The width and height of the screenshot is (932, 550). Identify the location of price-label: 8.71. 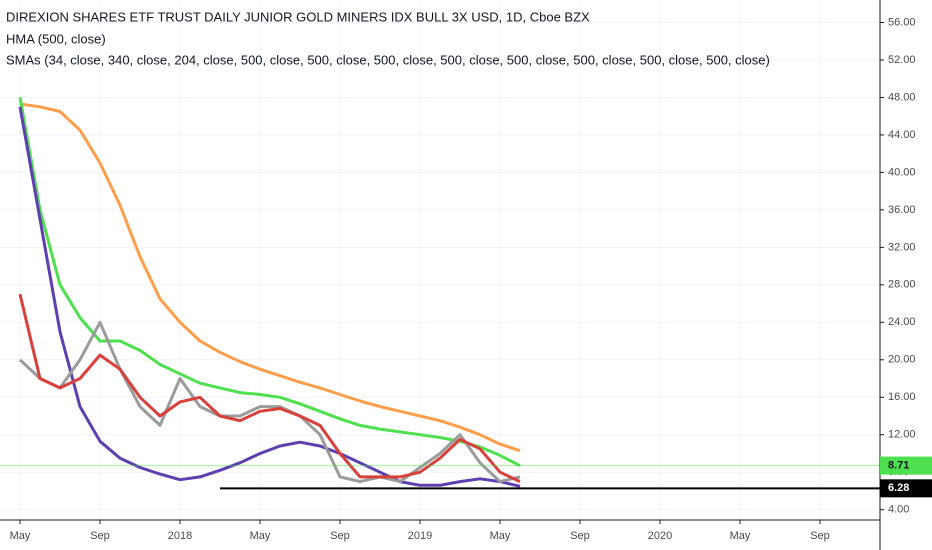
(898, 465).